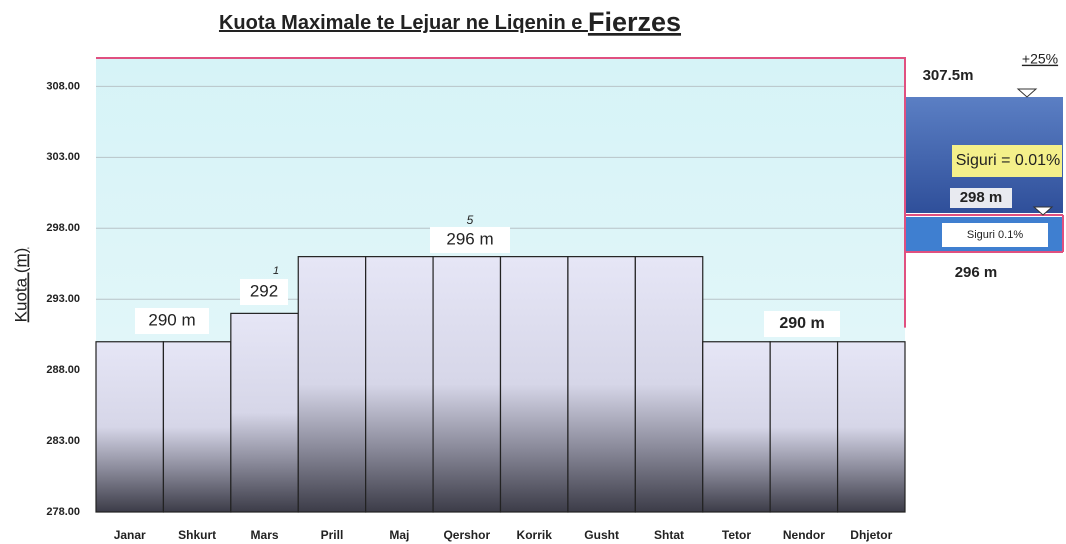 The height and width of the screenshot is (544, 1066). What do you see at coordinates (399, 535) in the screenshot?
I see `x-tick-label: Maj` at bounding box center [399, 535].